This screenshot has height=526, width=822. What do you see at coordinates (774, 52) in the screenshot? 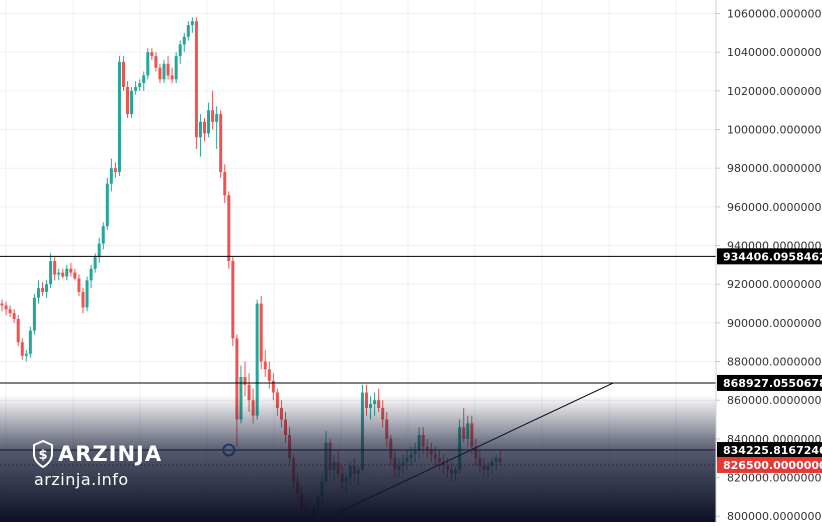
I see `axis-tick-label: 1040000.0000000` at bounding box center [774, 52].